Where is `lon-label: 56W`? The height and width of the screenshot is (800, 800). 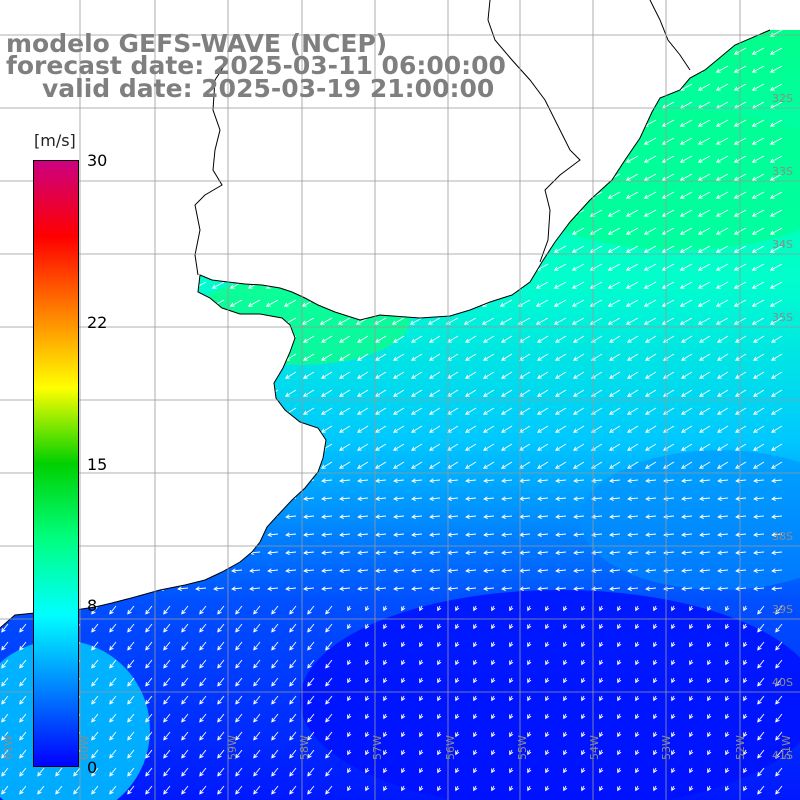
lon-label: 56W is located at coordinates (450, 747).